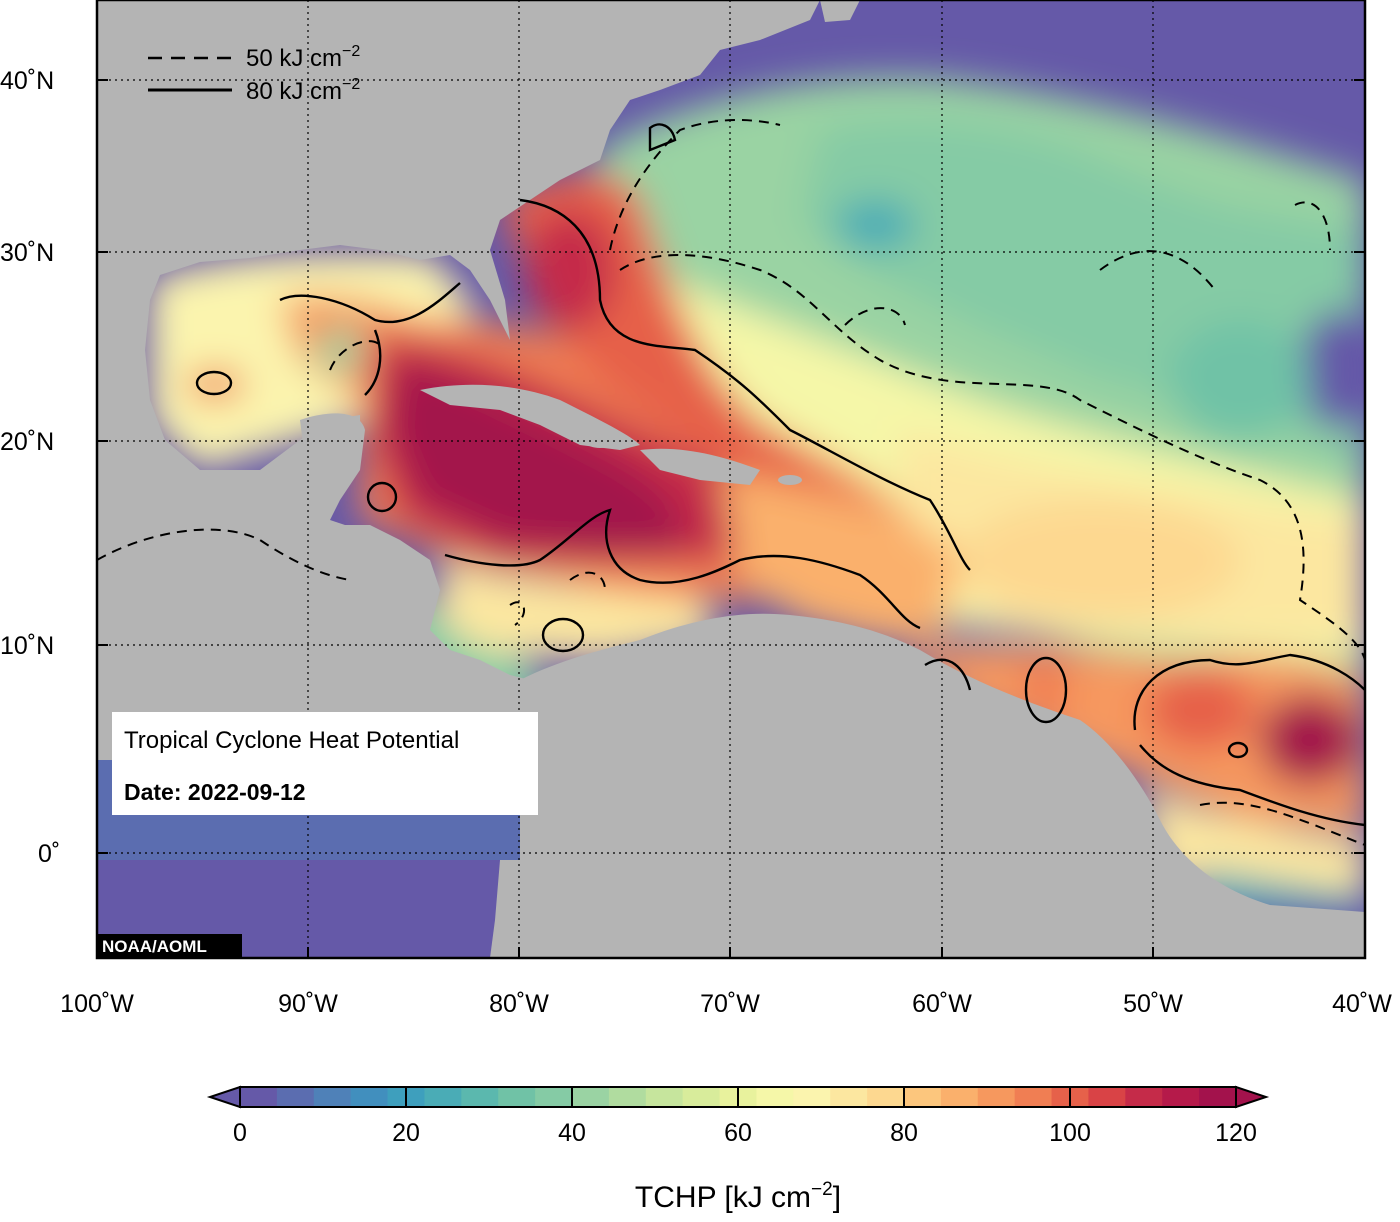 This screenshot has width=1400, height=1222. I want to click on latitude-labels: 40˚N 30˚N 20˚N 10˚N 0˚, so click(30, 467).